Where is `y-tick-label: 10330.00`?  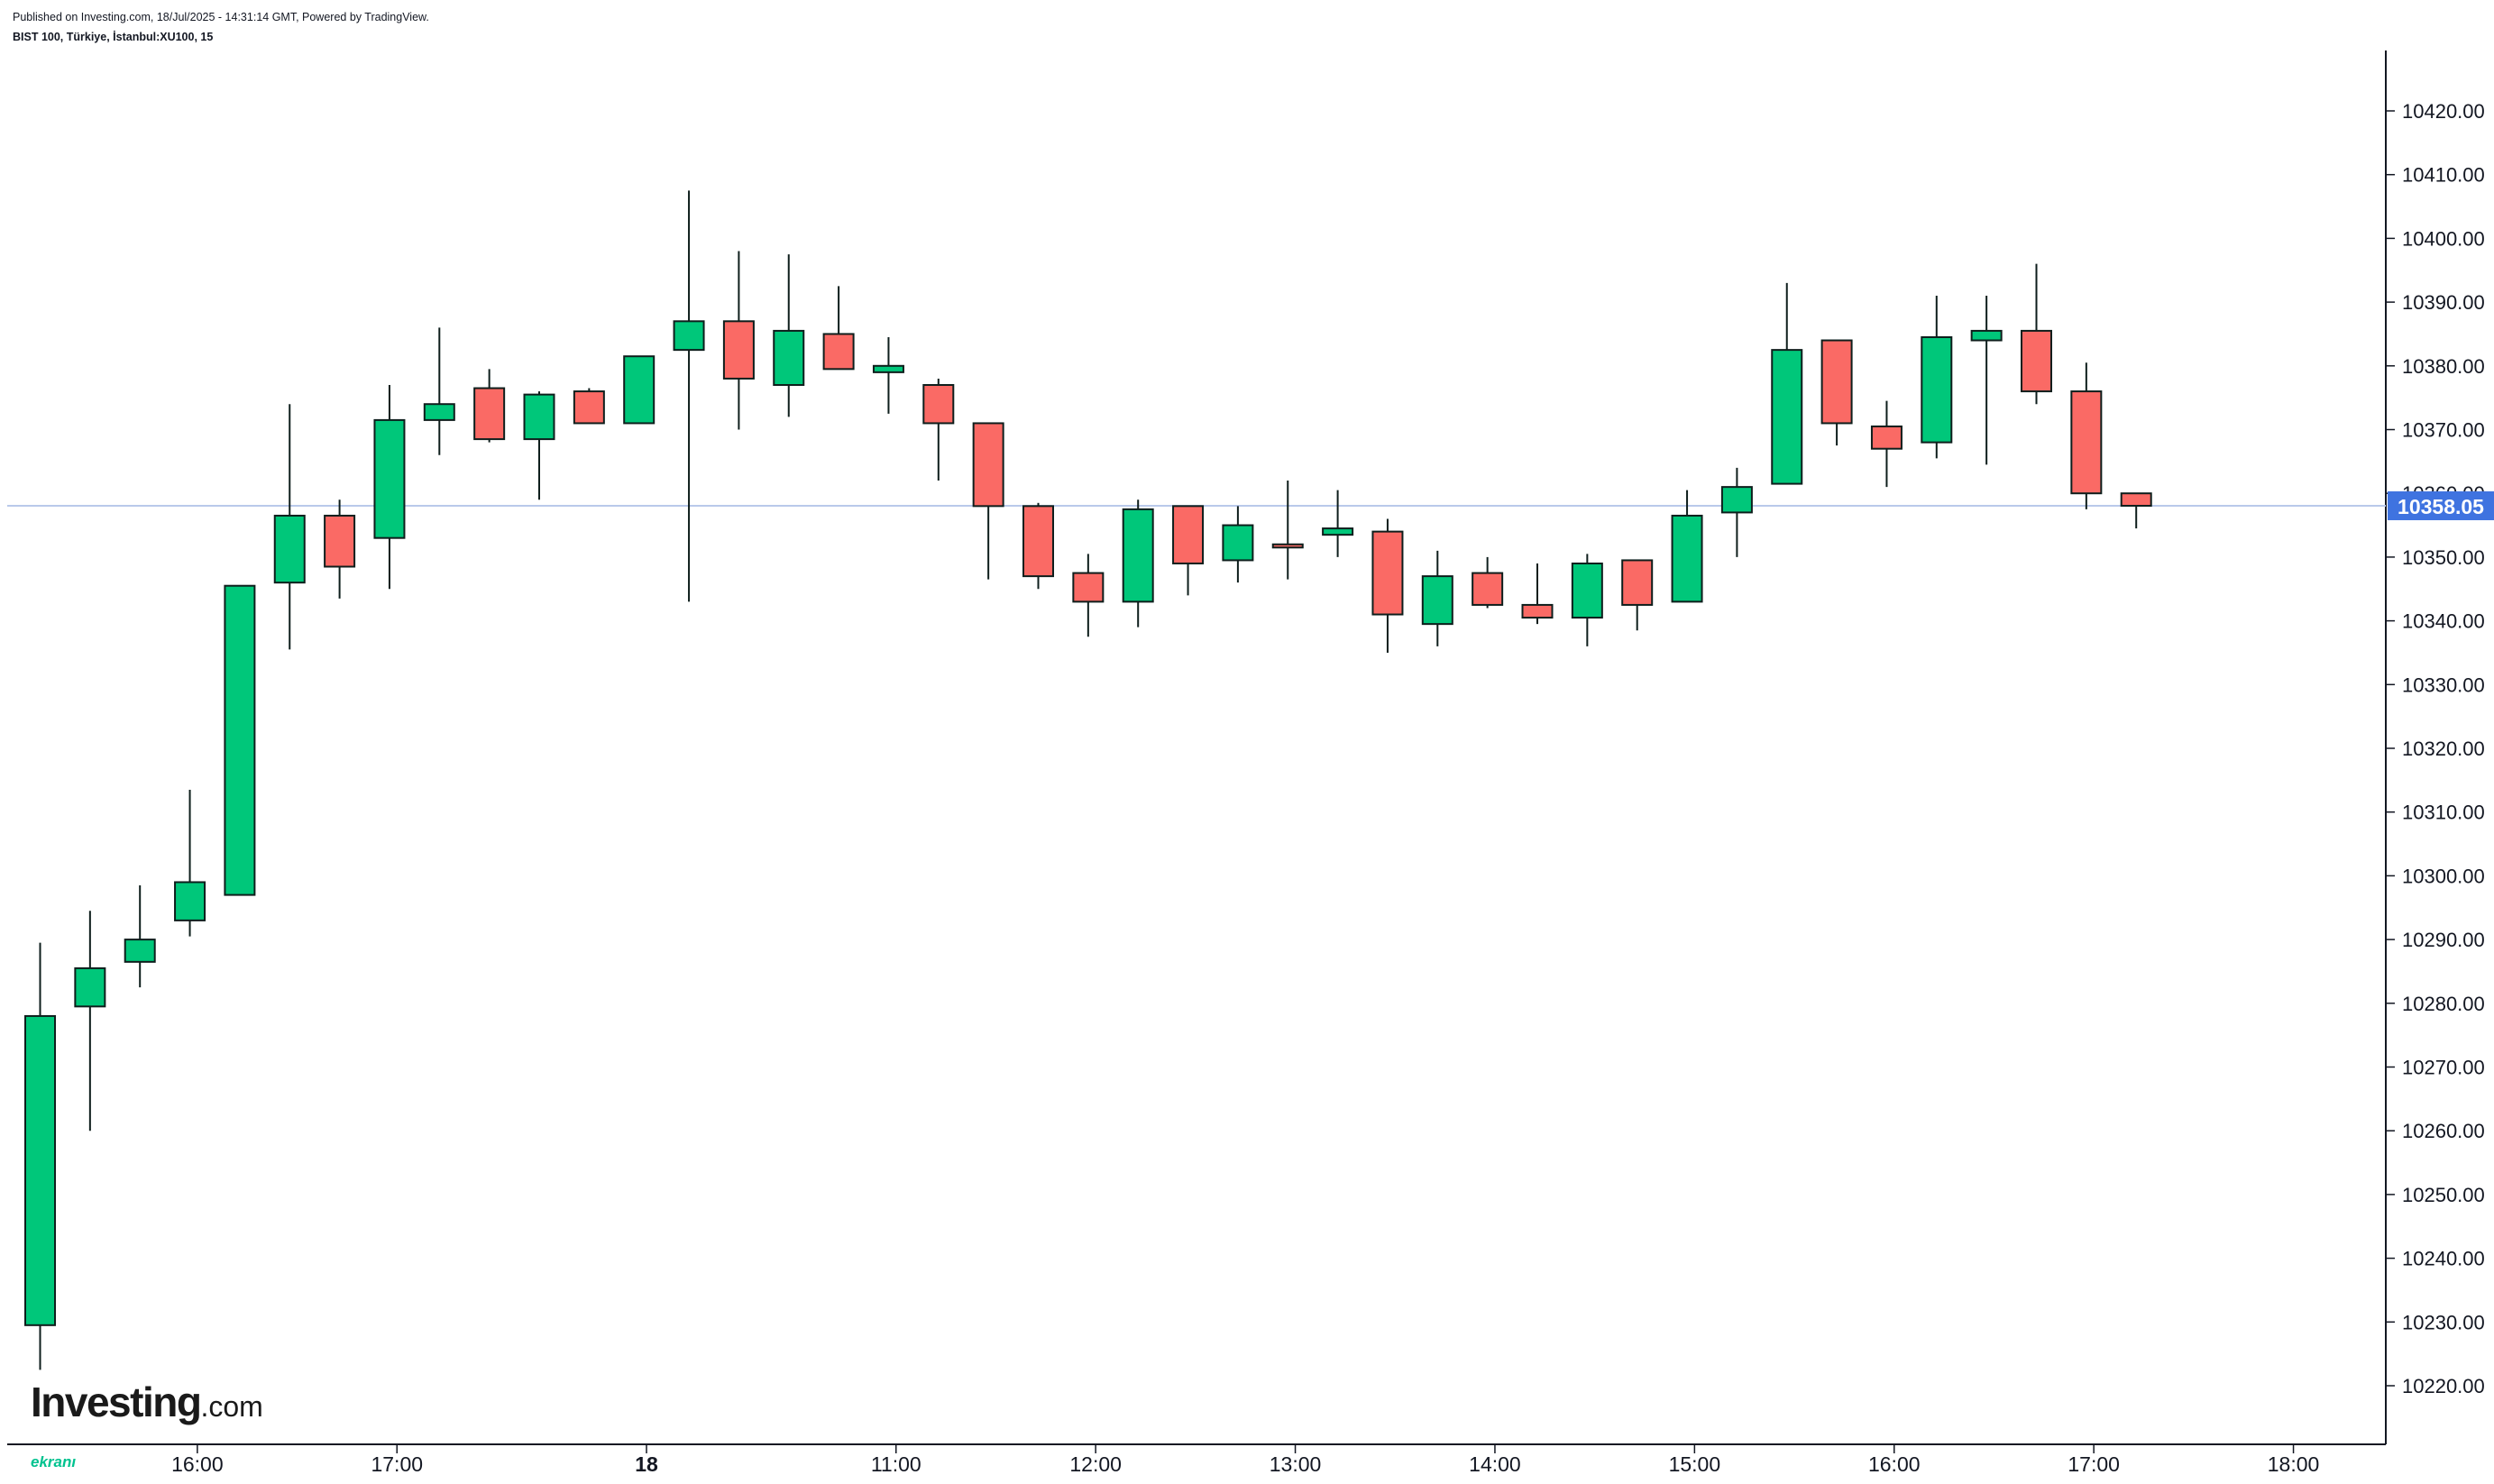 y-tick-label: 10330.00 is located at coordinates (2444, 684).